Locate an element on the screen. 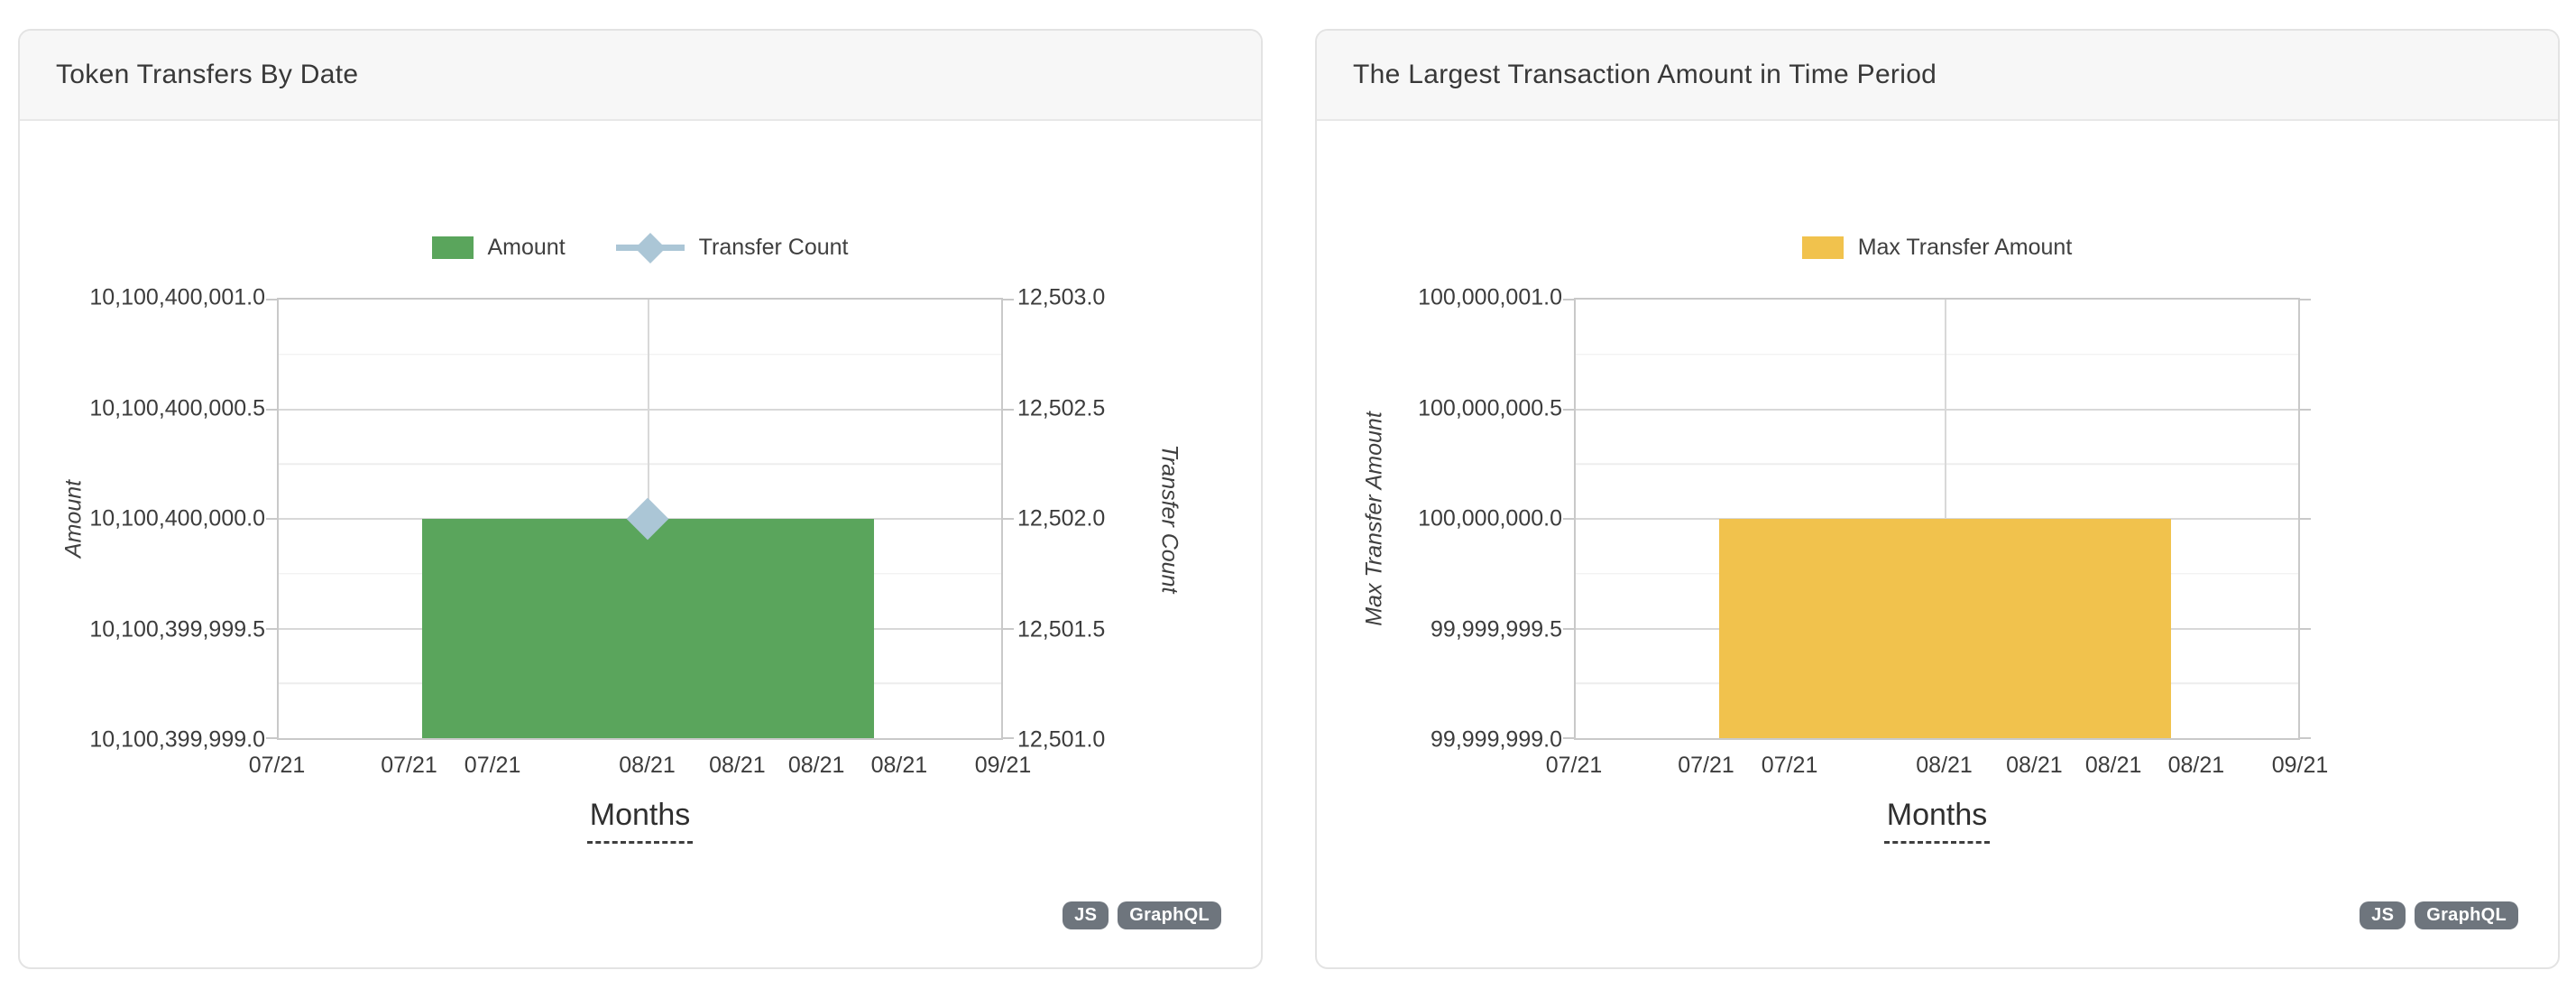  legend-label: Max Transfer Amount is located at coordinates (1965, 247).